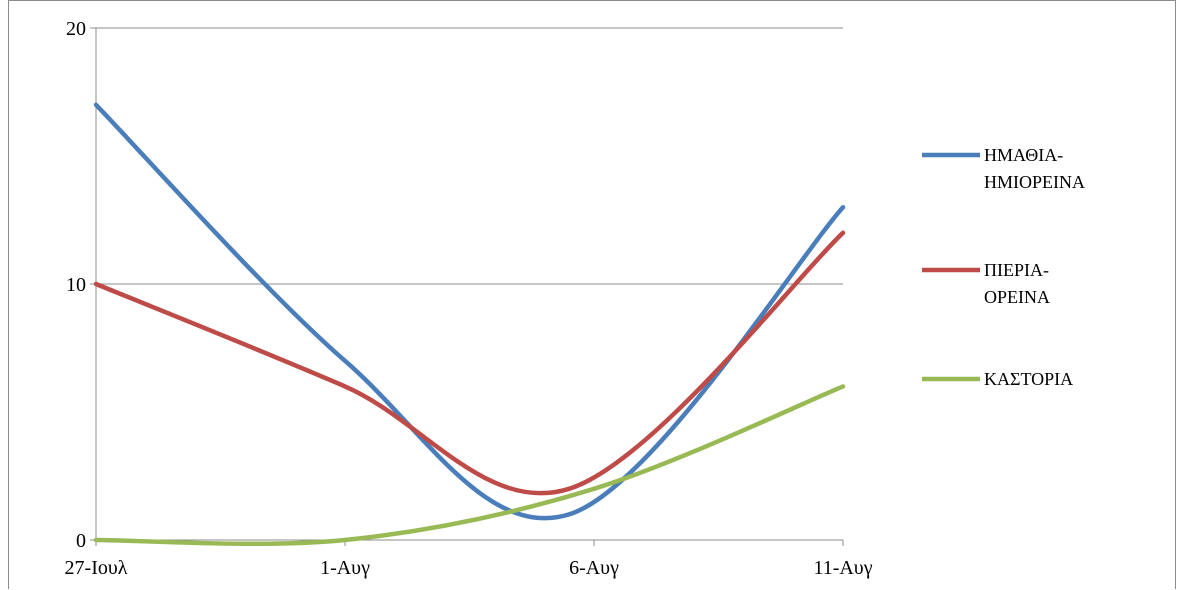  Describe the element at coordinates (1016, 270) in the screenshot. I see `legend-label: ΠΙΕΡΙΑ-` at that location.